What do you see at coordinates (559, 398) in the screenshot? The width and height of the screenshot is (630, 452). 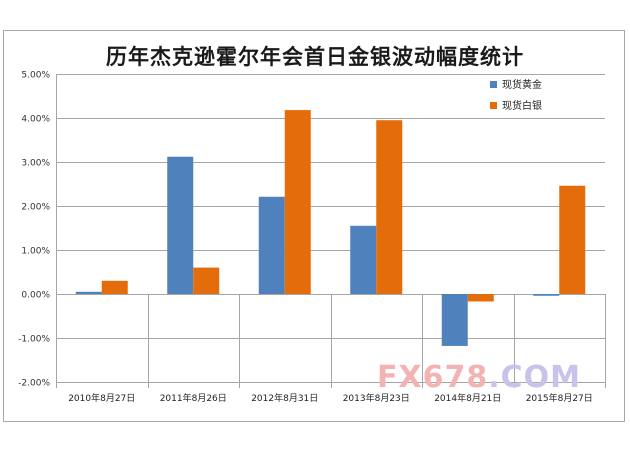 I see `category-label: 2015年8月27日` at bounding box center [559, 398].